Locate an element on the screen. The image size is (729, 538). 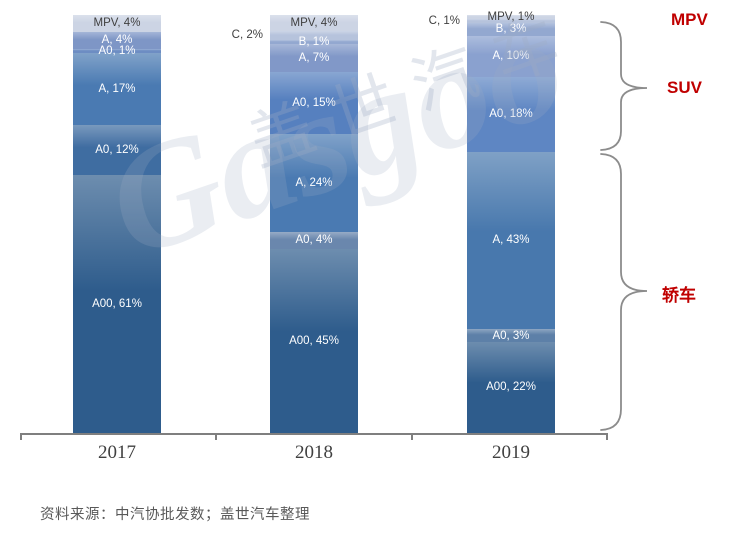
bar-segment-2018-C is located at coordinates (314, 35).